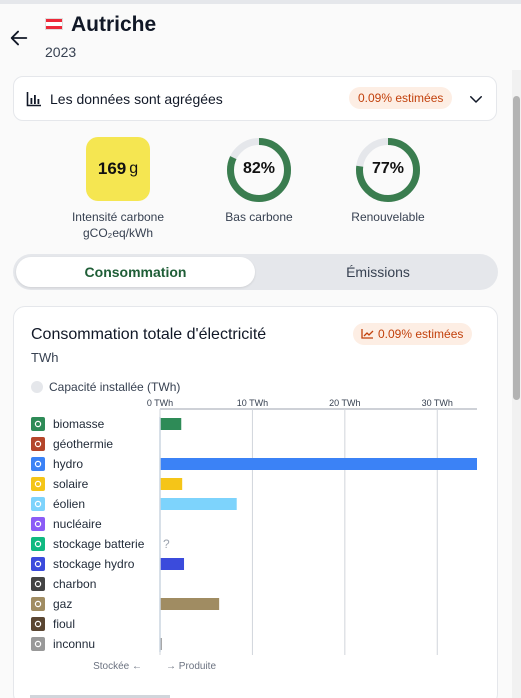  I want to click on carbon-intensity-unit-label: gCO₂eq/kWh, so click(117, 233).